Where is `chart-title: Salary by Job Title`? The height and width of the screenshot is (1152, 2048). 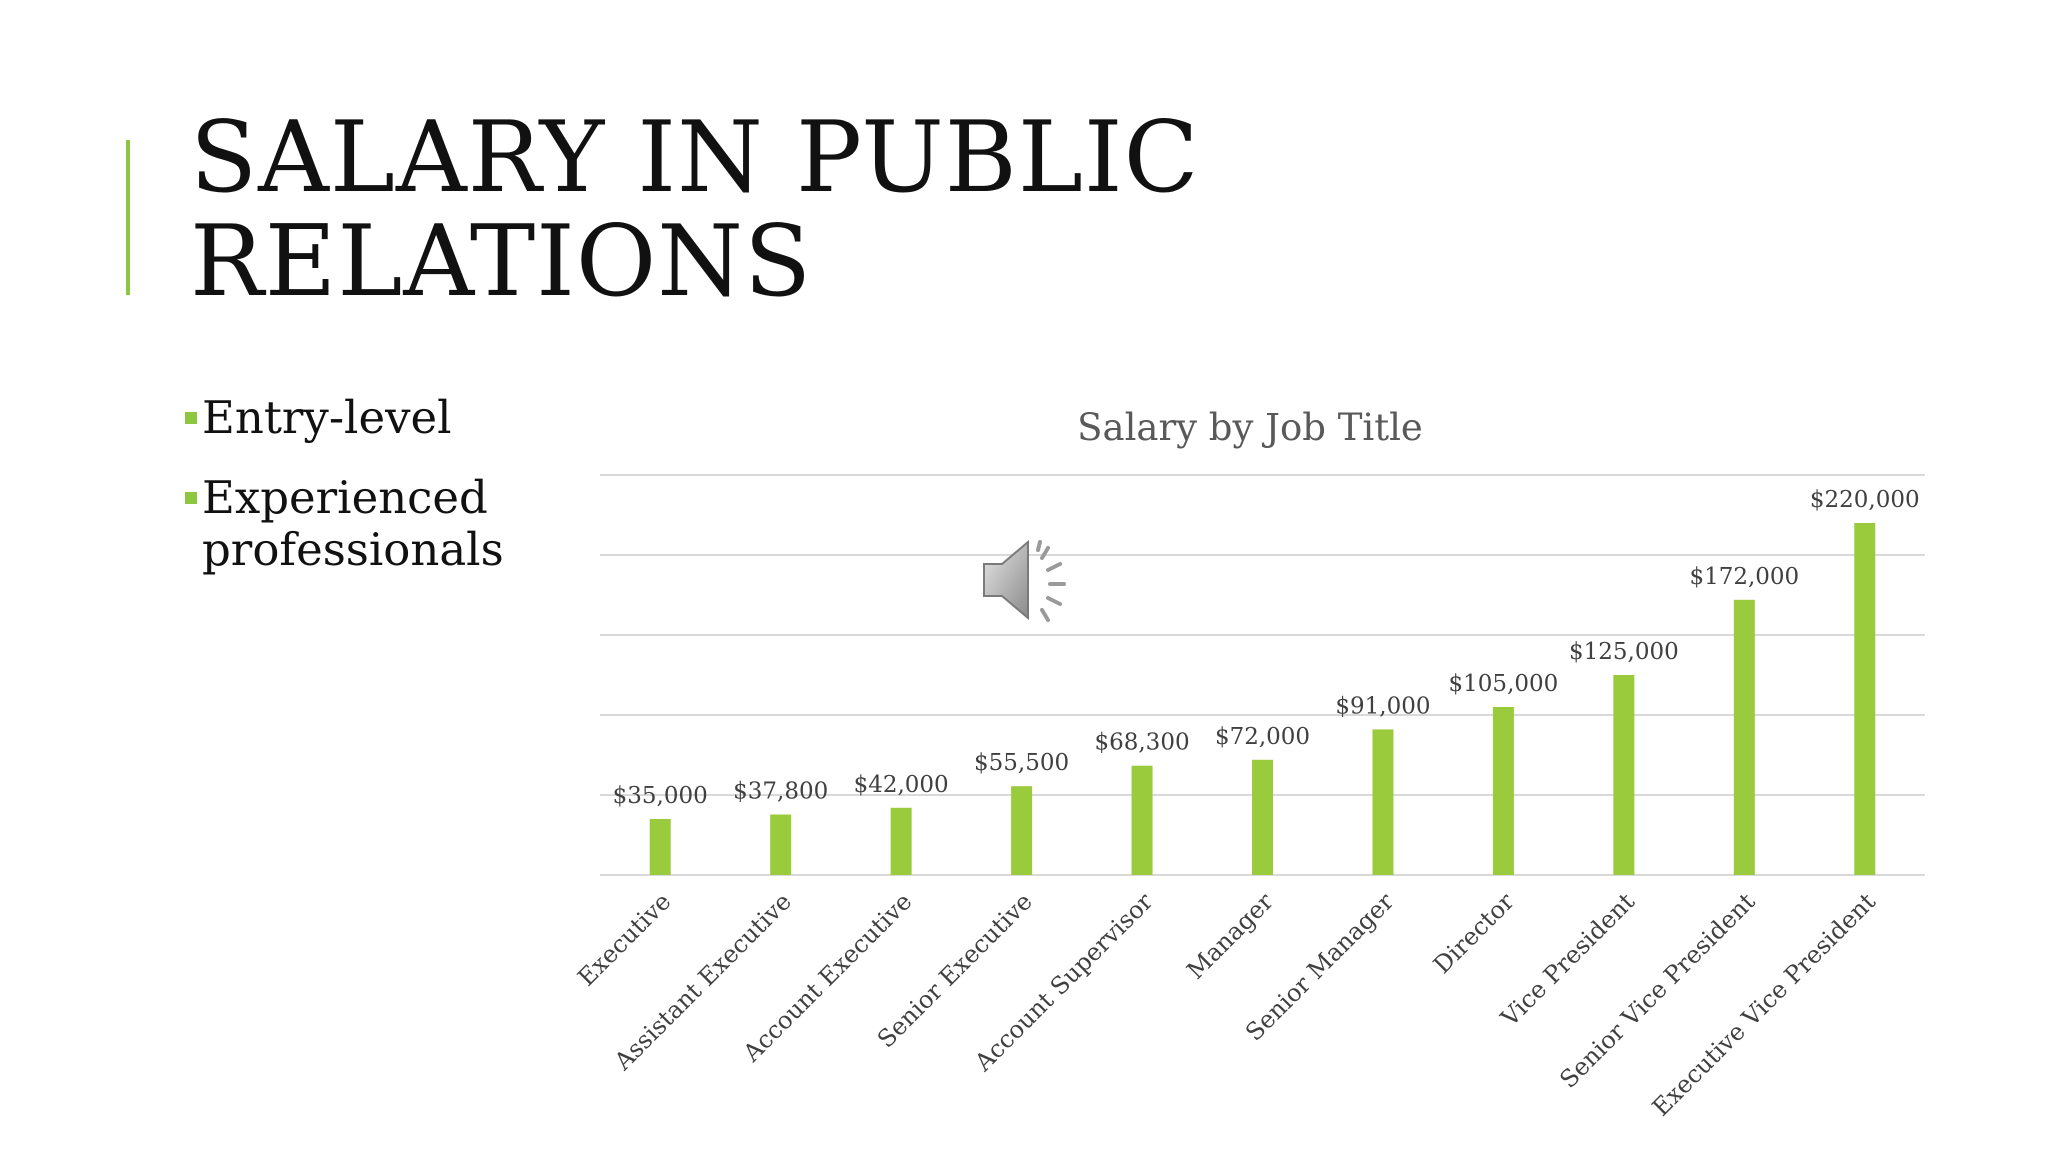
chart-title: Salary by Job Title is located at coordinates (1250, 427).